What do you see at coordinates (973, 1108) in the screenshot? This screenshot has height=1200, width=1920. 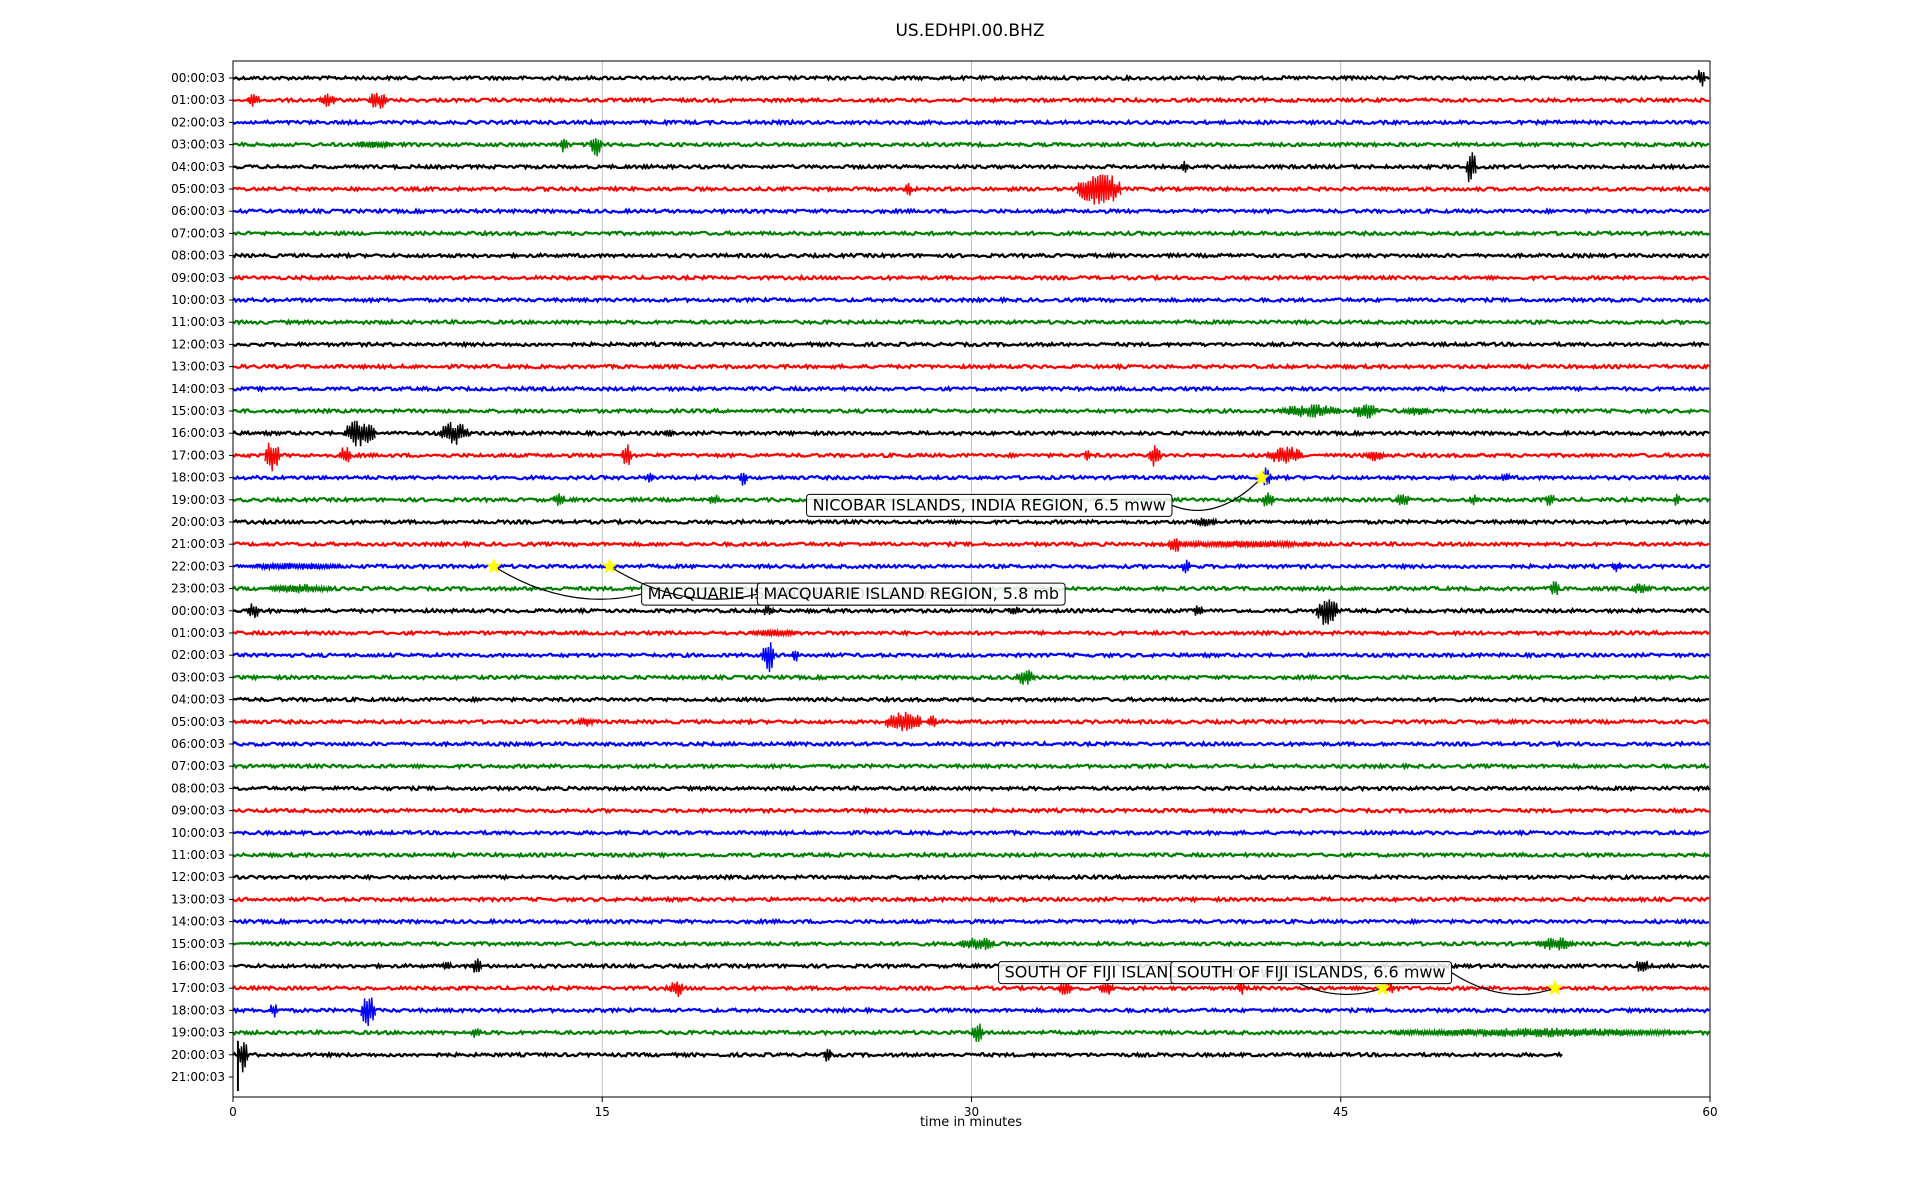 I see `x-tick-labels: 0 15 30 45 60` at bounding box center [973, 1108].